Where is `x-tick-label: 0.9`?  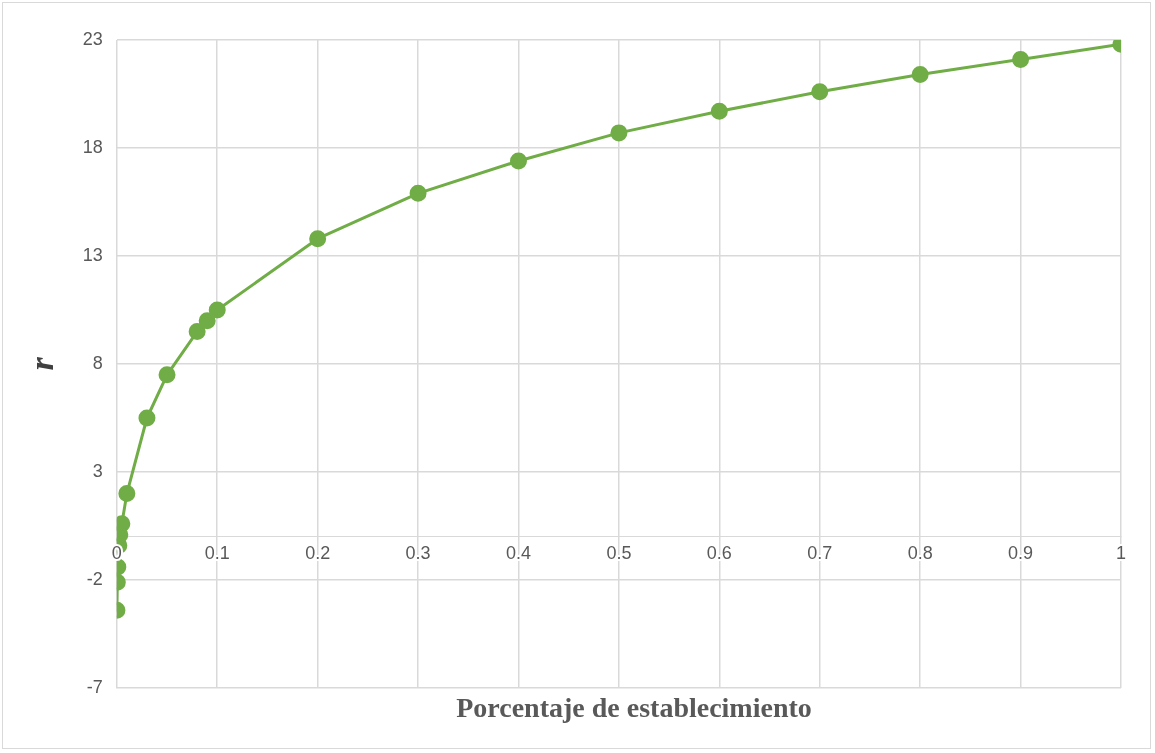
x-tick-label: 0.9 is located at coordinates (1021, 552).